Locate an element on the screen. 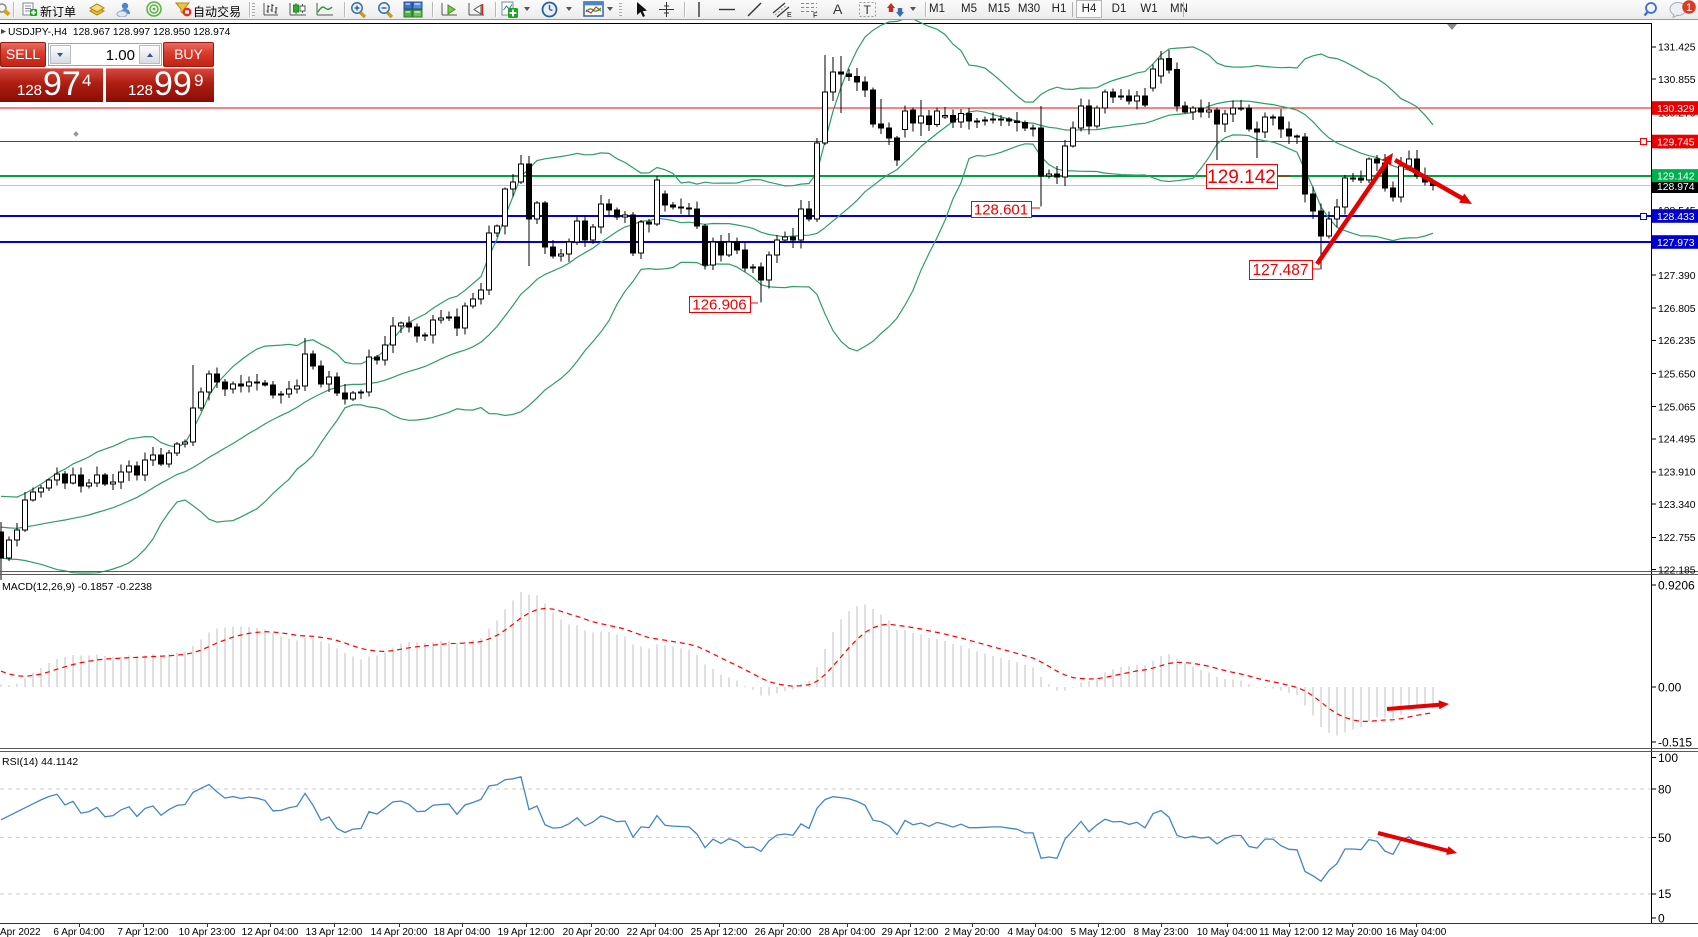 This screenshot has width=1698, height=937. svg-text: 128.601 is located at coordinates (1001, 209).